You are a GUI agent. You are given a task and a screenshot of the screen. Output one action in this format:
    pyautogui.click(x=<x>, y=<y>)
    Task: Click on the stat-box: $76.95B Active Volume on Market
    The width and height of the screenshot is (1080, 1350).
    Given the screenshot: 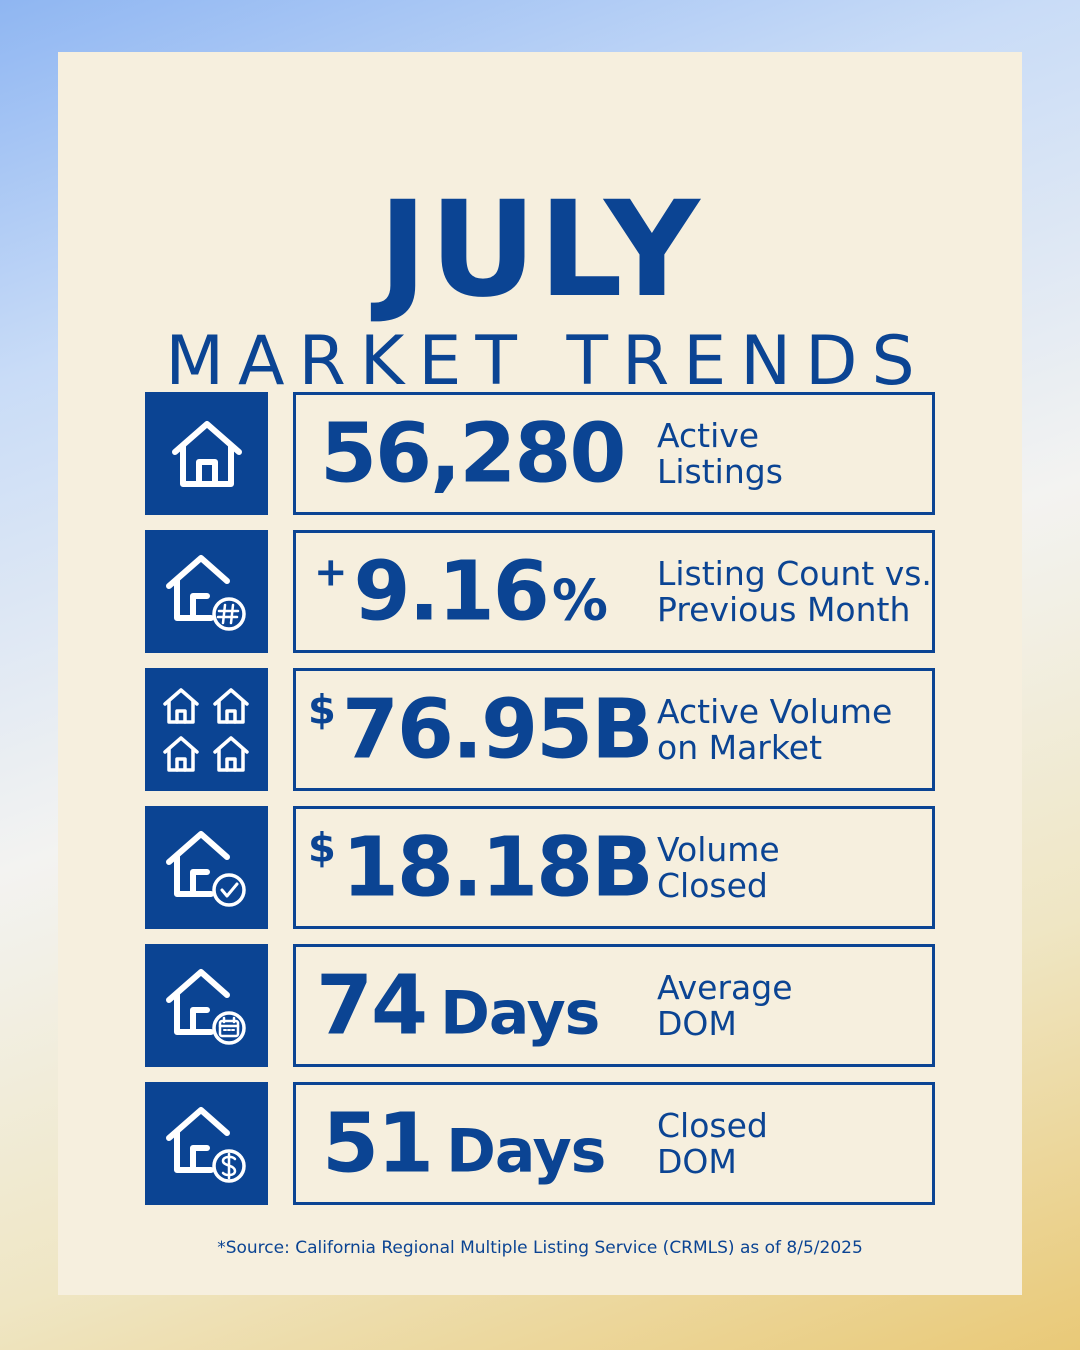 What is the action you would take?
    pyautogui.click(x=614, y=729)
    